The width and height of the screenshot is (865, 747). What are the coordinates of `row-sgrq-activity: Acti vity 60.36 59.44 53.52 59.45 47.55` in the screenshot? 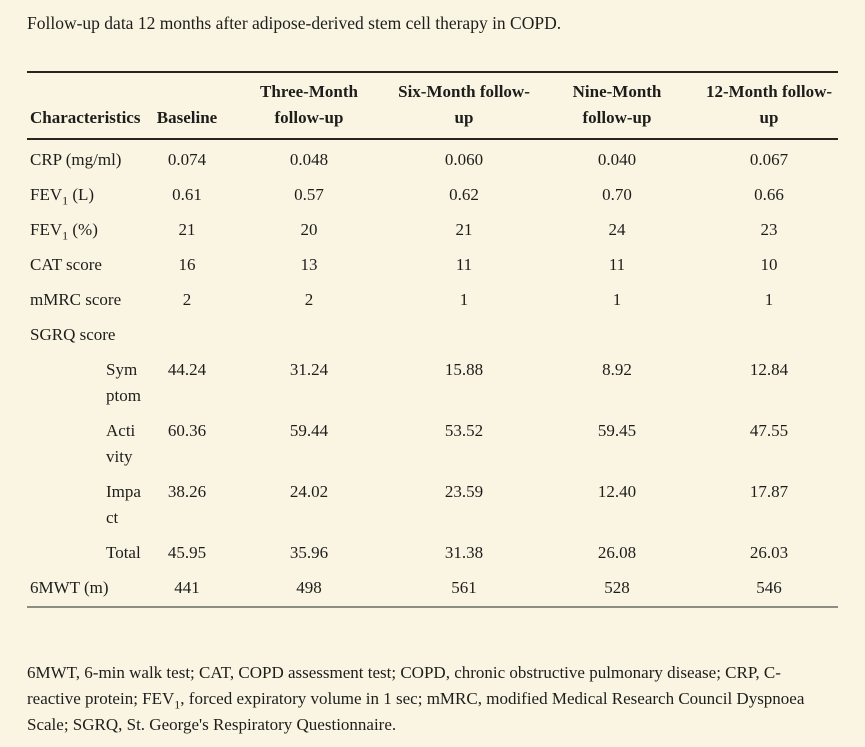 It's located at (432, 444).